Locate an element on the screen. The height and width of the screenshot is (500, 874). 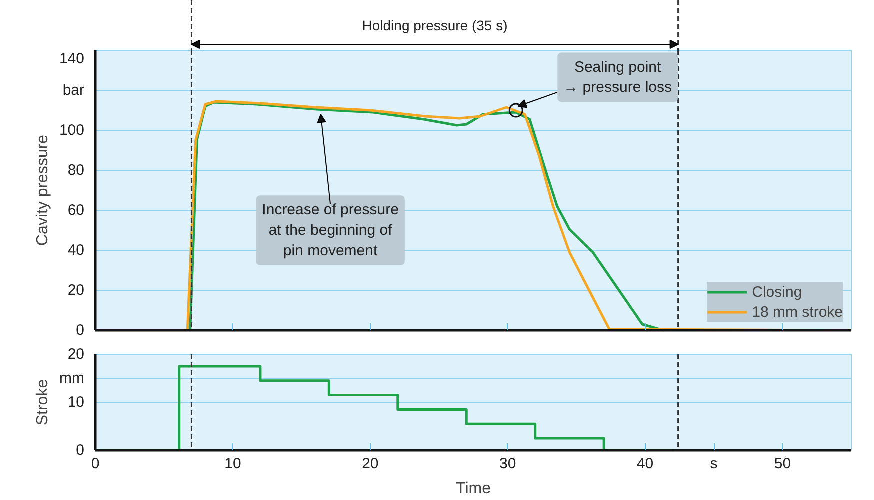
x-tick-label: s is located at coordinates (714, 464).